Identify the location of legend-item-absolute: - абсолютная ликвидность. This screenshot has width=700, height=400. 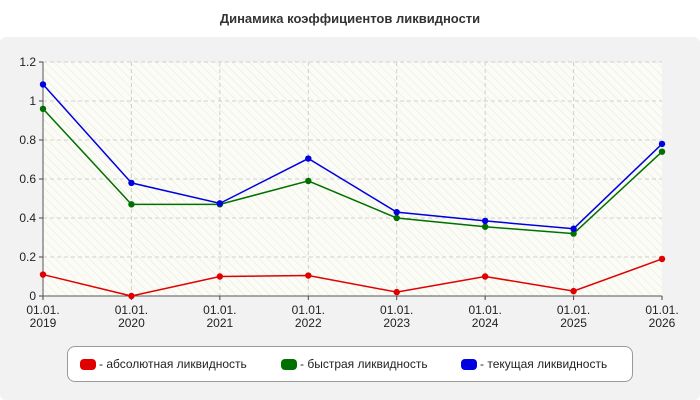
(163, 364).